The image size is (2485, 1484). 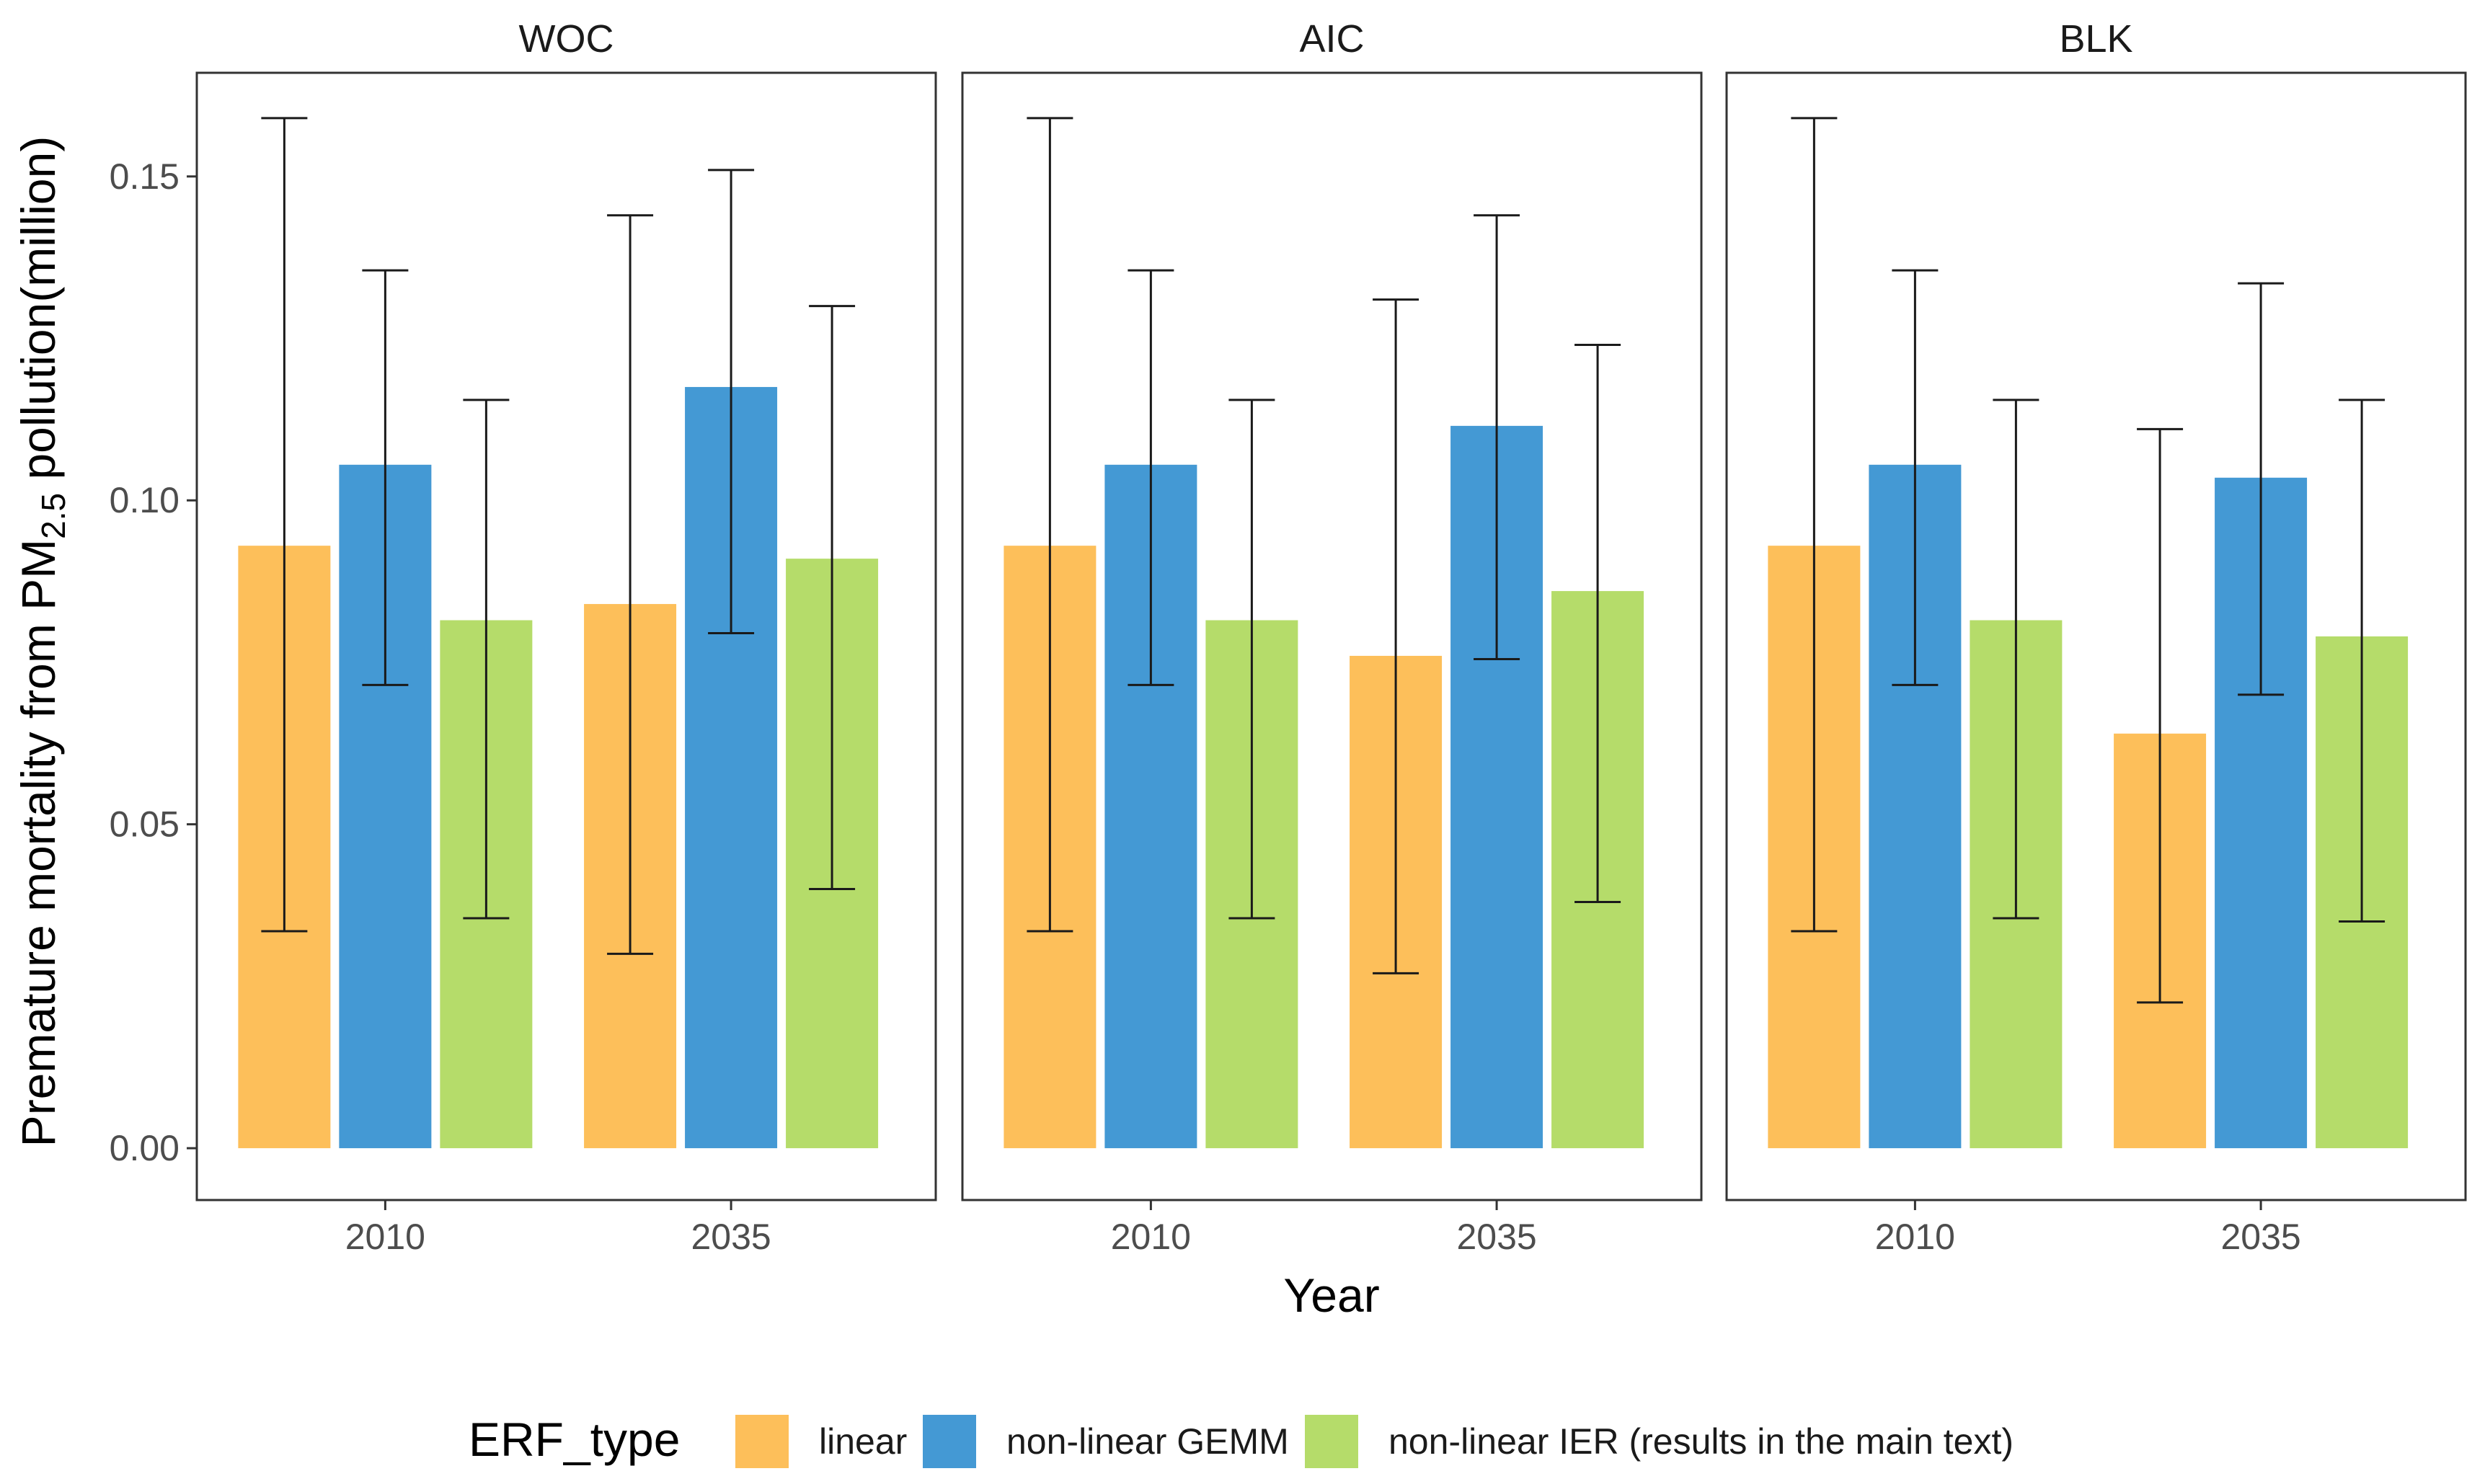 What do you see at coordinates (145, 1148) in the screenshot?
I see `y-tick-label: 0.00` at bounding box center [145, 1148].